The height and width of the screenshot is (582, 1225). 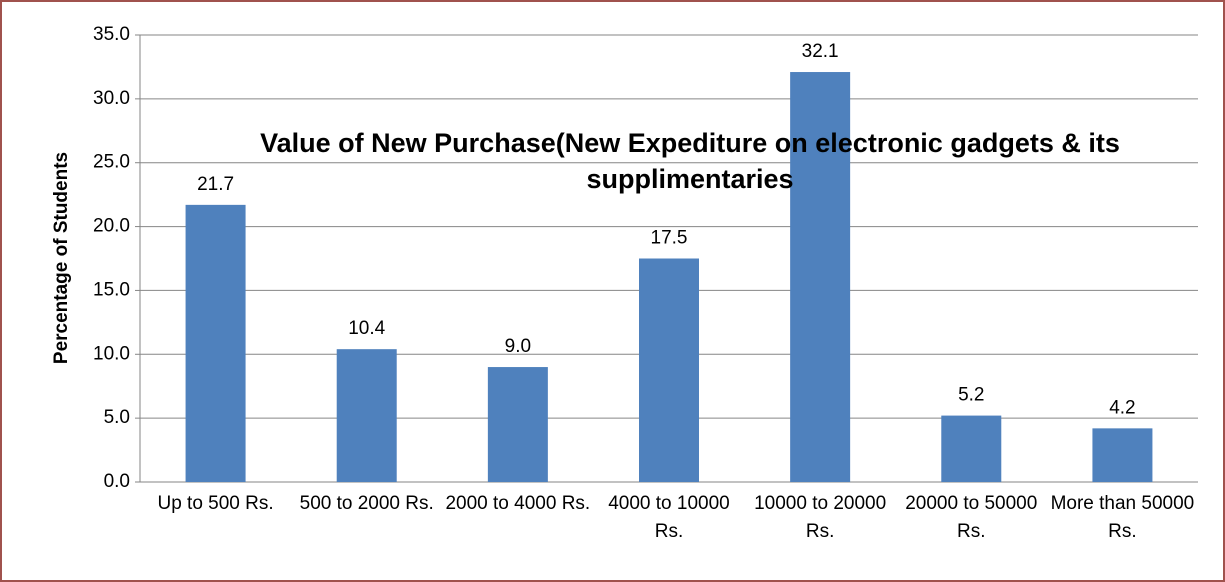 What do you see at coordinates (215, 503) in the screenshot?
I see `x-tick-label: Up to 500 Rs.` at bounding box center [215, 503].